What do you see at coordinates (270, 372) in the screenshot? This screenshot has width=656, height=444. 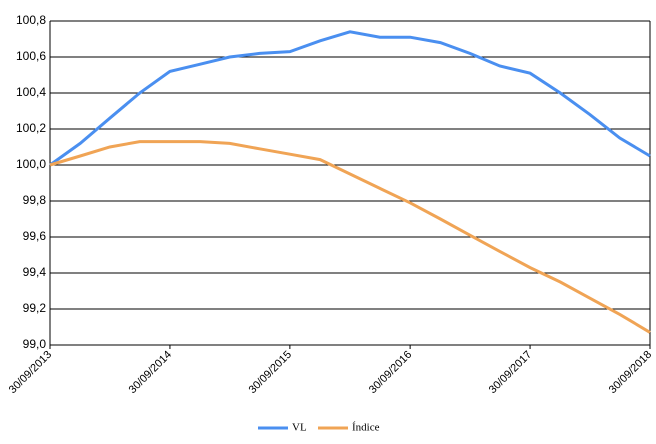 I see `x-tick-label: 30/09/2015` at bounding box center [270, 372].